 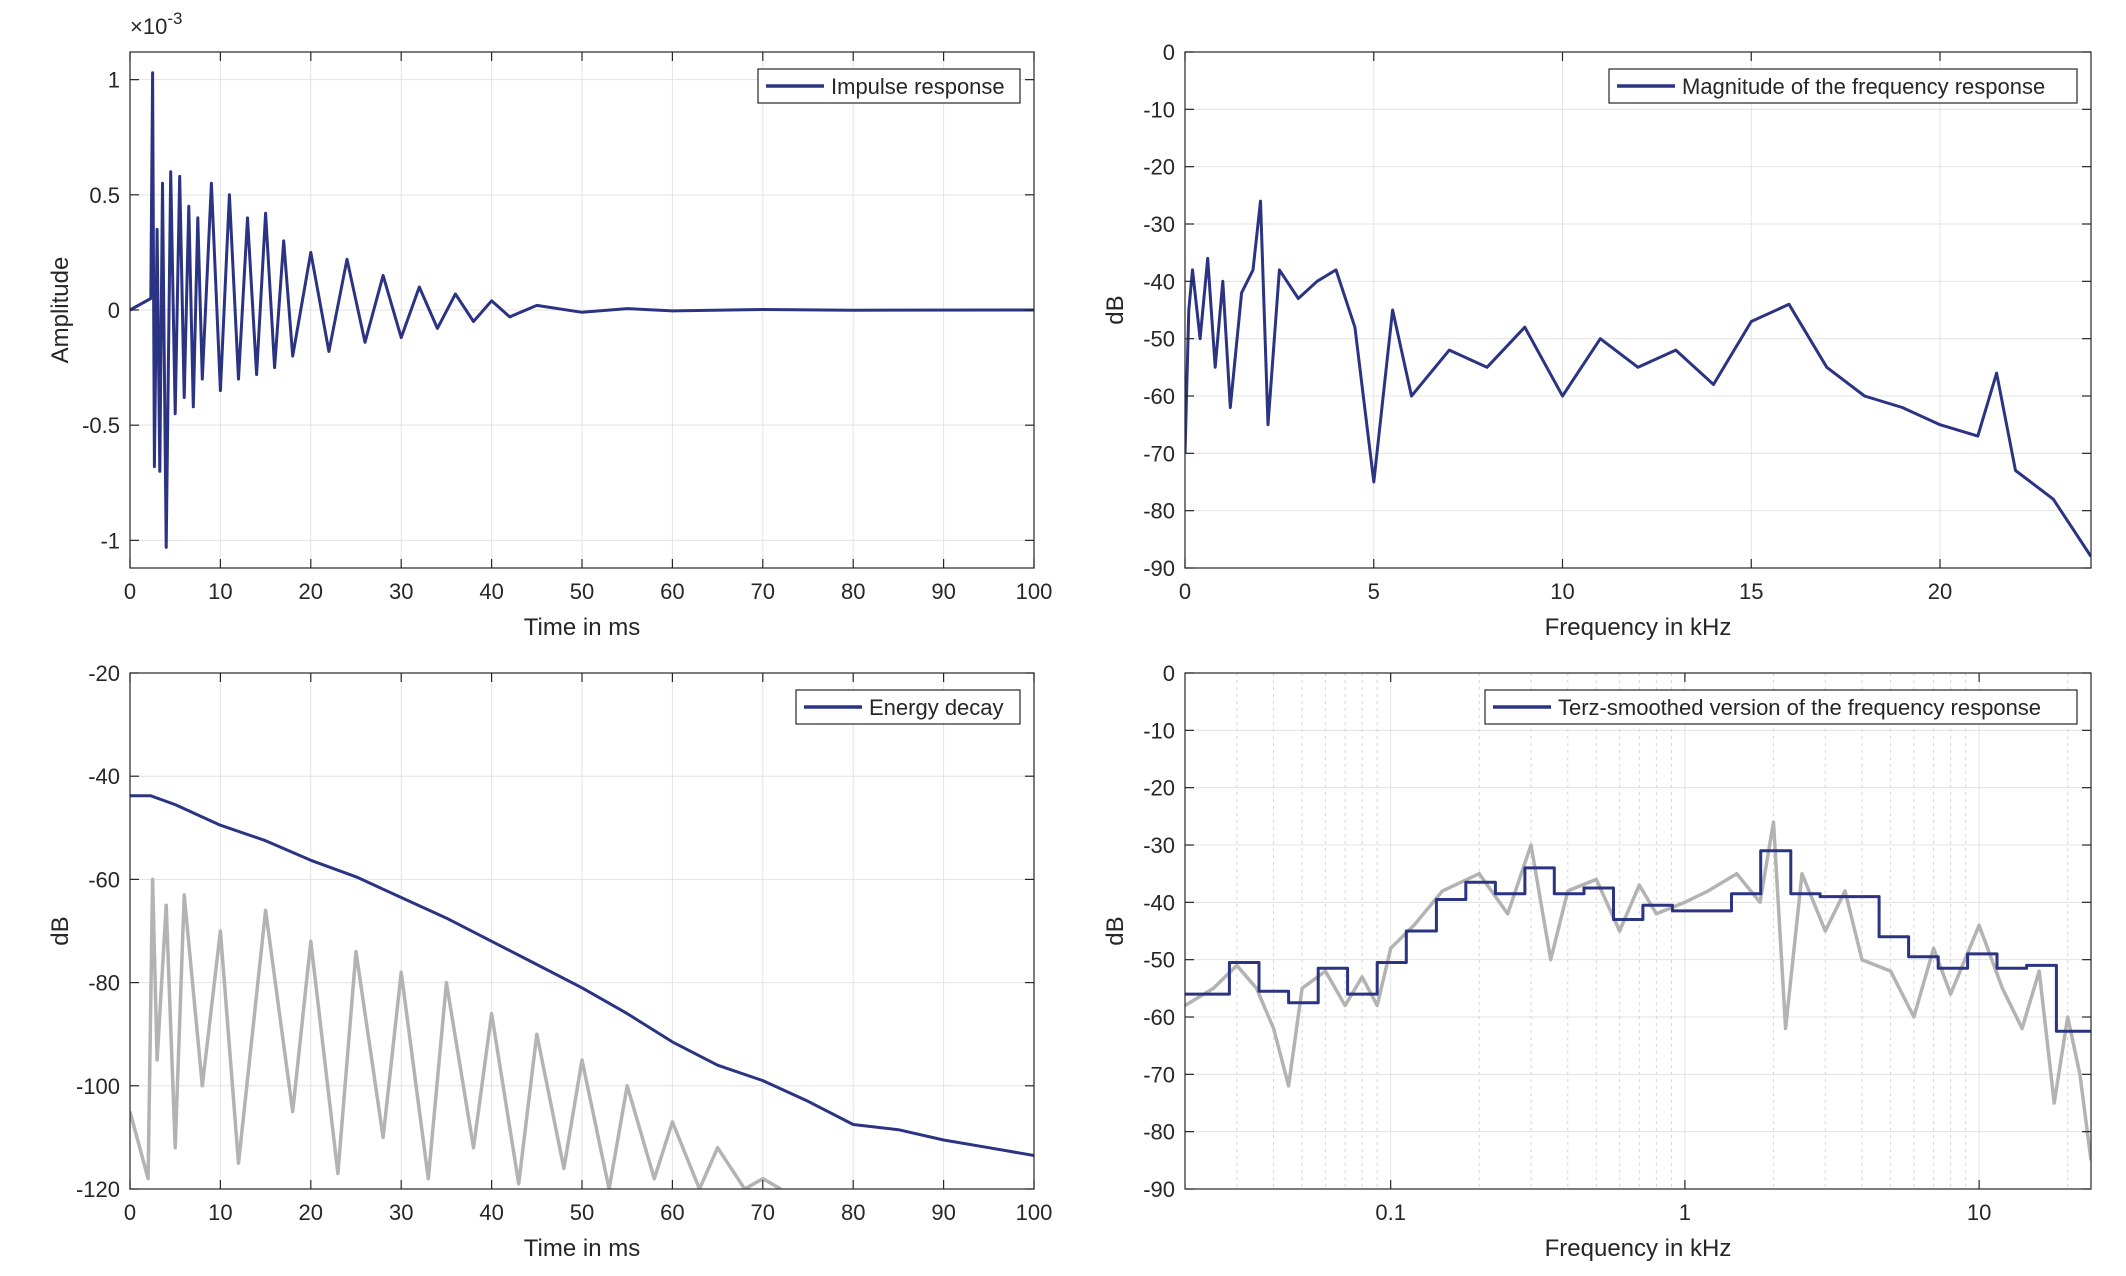 What do you see at coordinates (110, 540) in the screenshot?
I see `y-tick-label: -1` at bounding box center [110, 540].